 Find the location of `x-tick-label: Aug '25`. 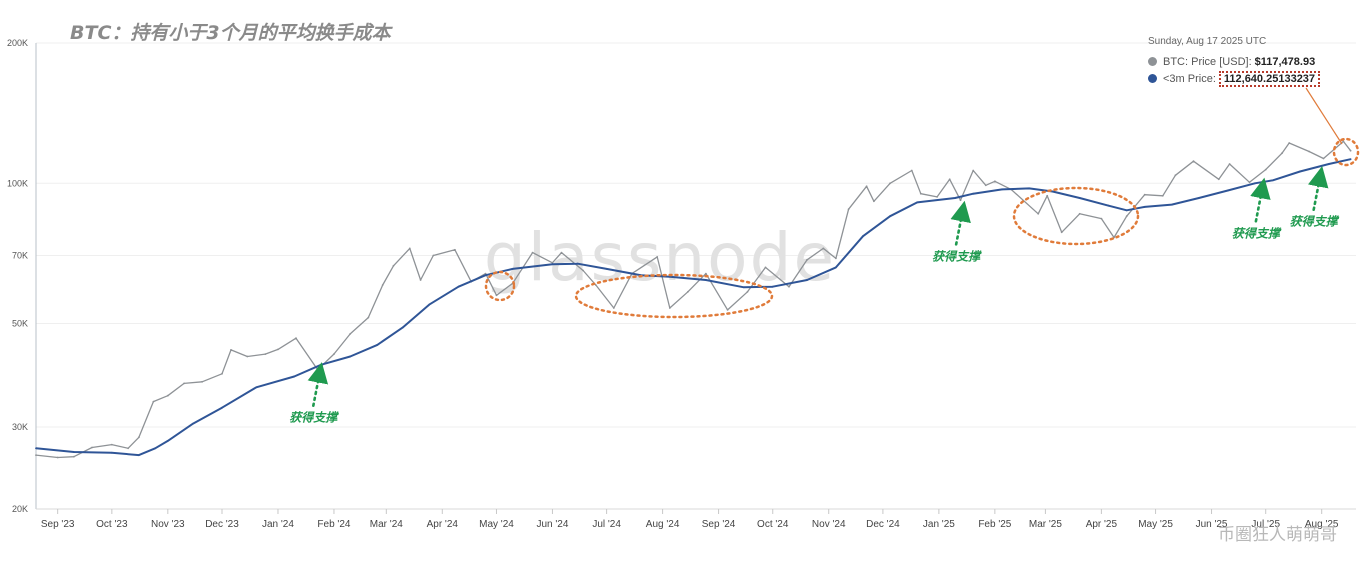

x-tick-label: Aug '25 is located at coordinates (1322, 524).